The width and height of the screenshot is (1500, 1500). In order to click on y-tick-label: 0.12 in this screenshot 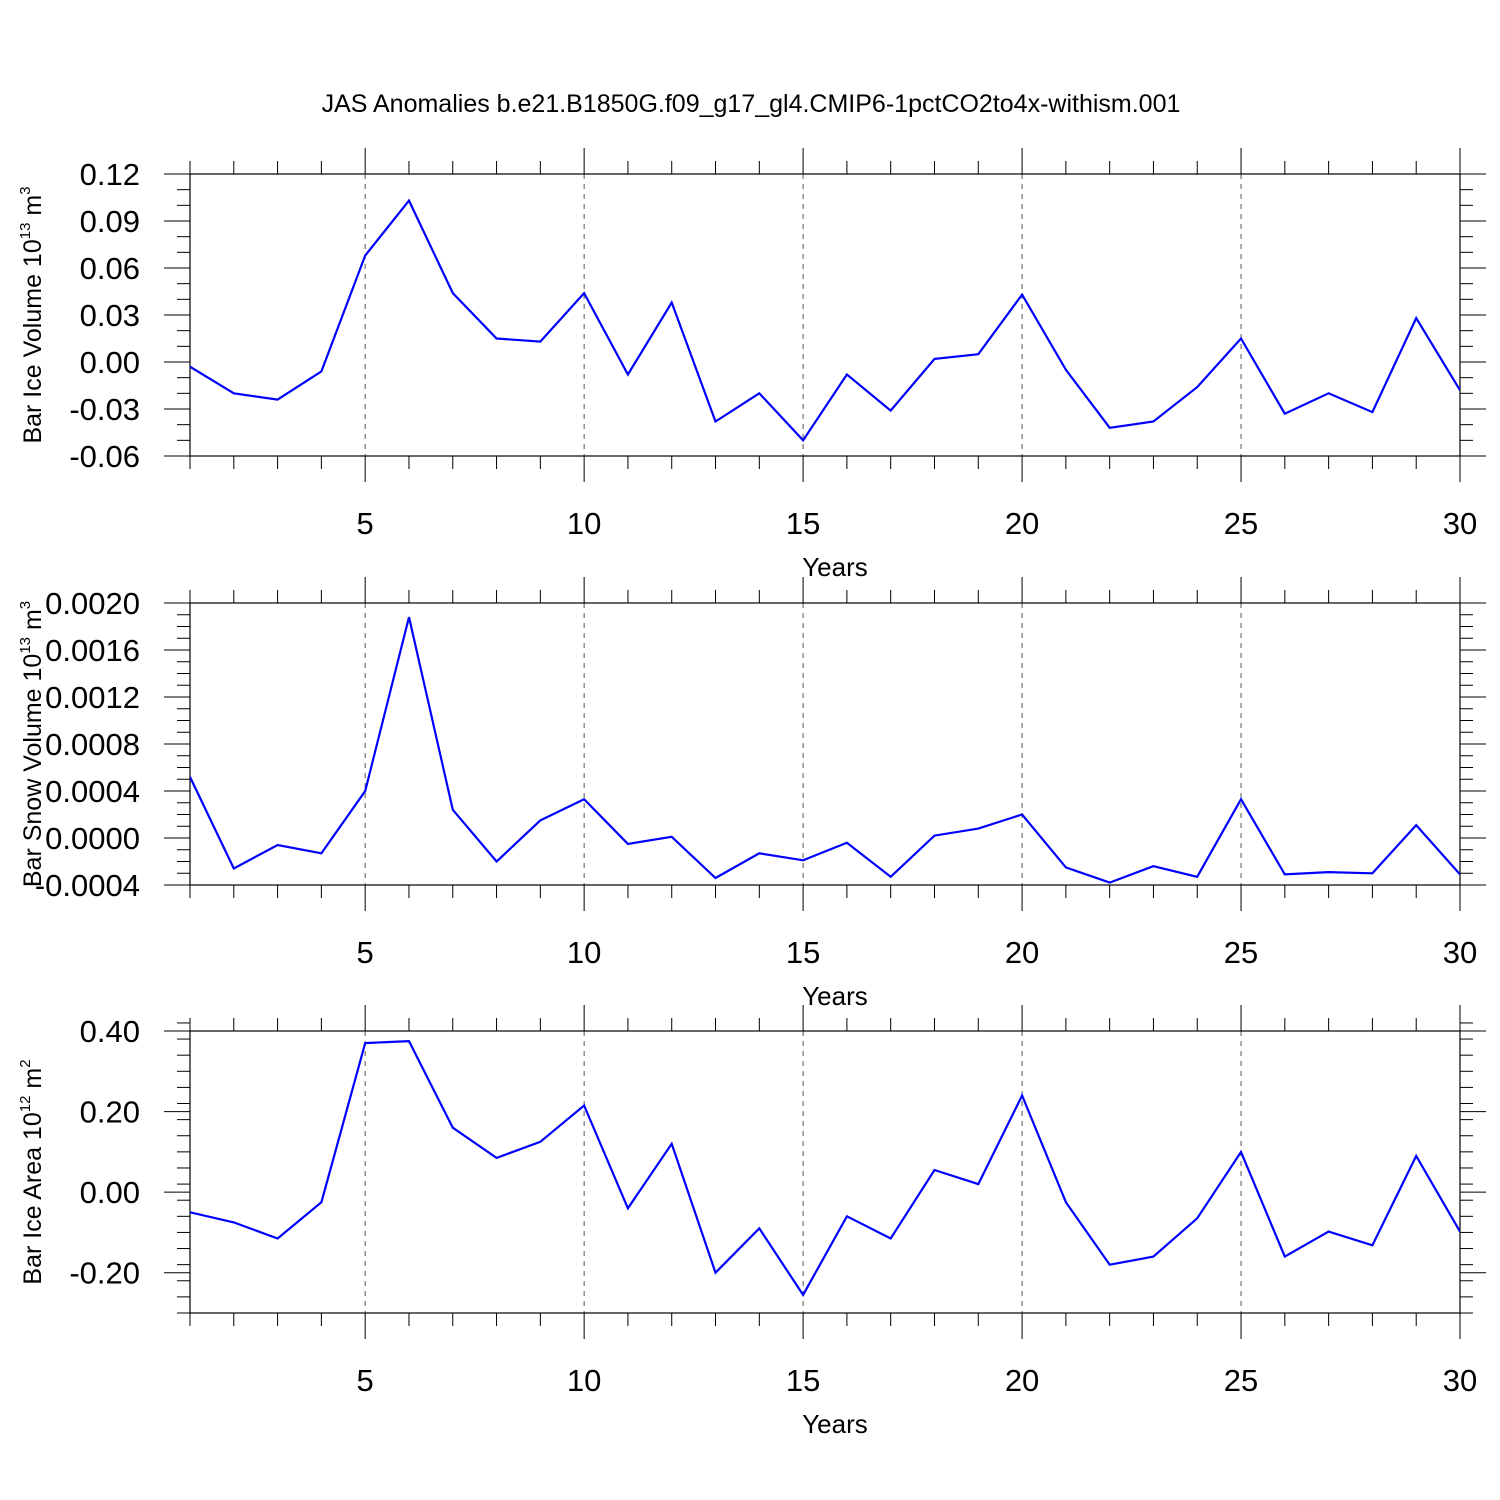, I will do `click(110, 174)`.